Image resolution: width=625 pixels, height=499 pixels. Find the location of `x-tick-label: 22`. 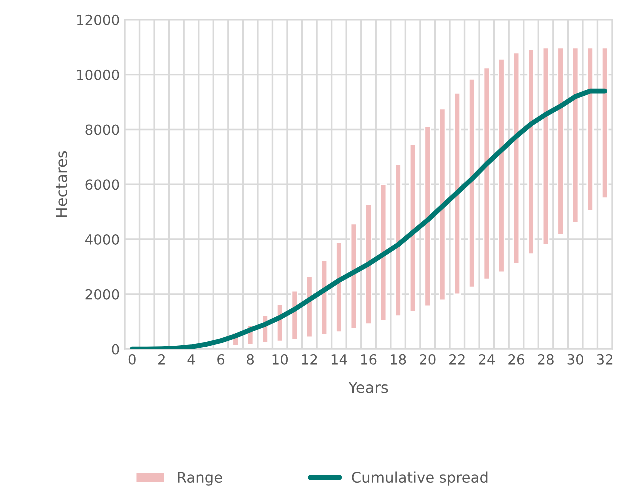

x-tick-label: 22 is located at coordinates (457, 359).